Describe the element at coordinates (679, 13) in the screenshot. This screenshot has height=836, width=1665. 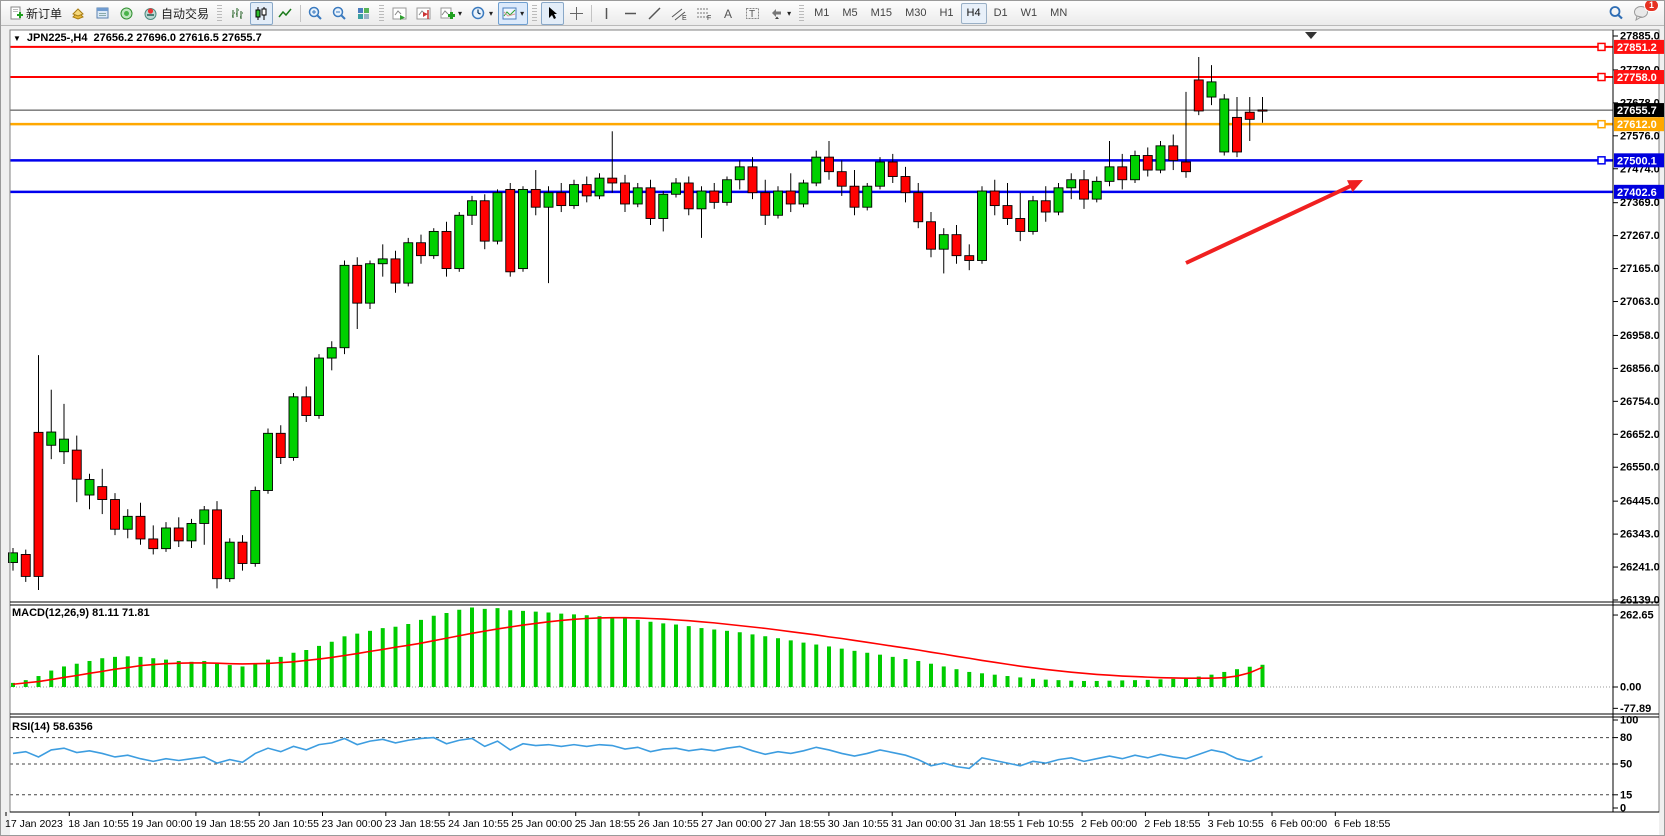
I see `channel-button: E` at that location.